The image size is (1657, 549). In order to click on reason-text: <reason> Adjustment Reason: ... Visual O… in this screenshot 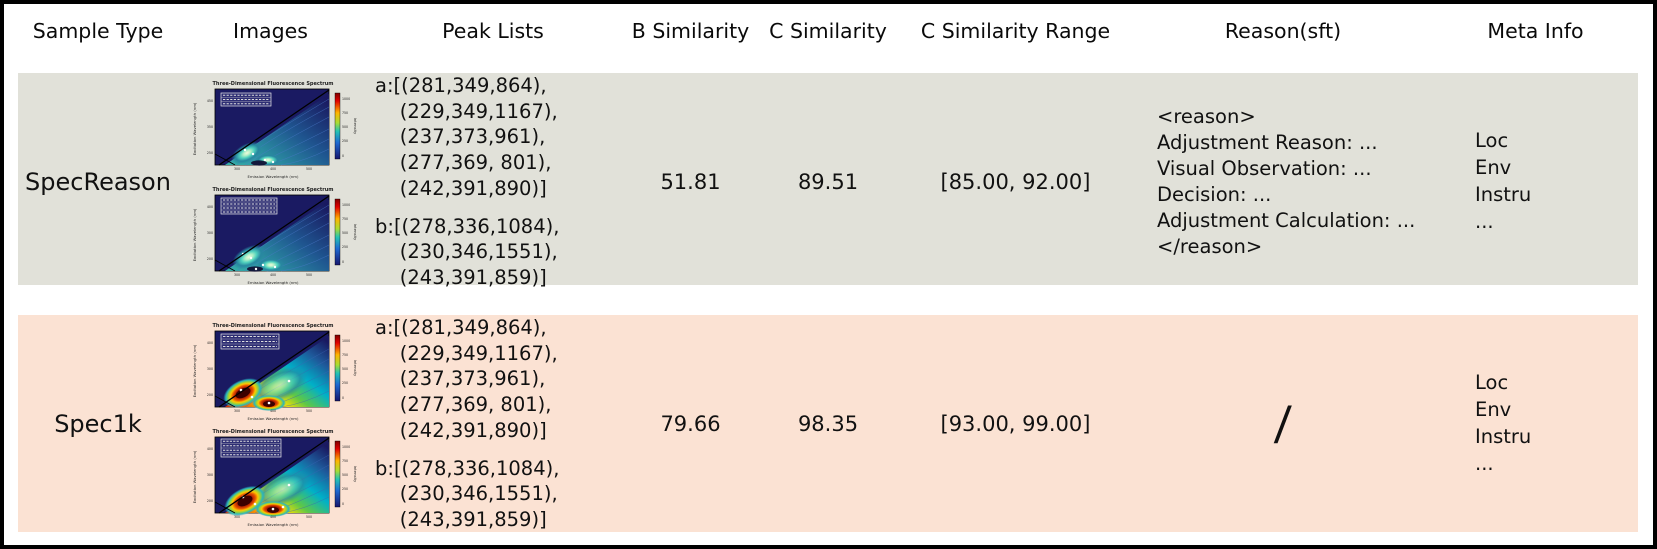, I will do `click(1286, 181)`.